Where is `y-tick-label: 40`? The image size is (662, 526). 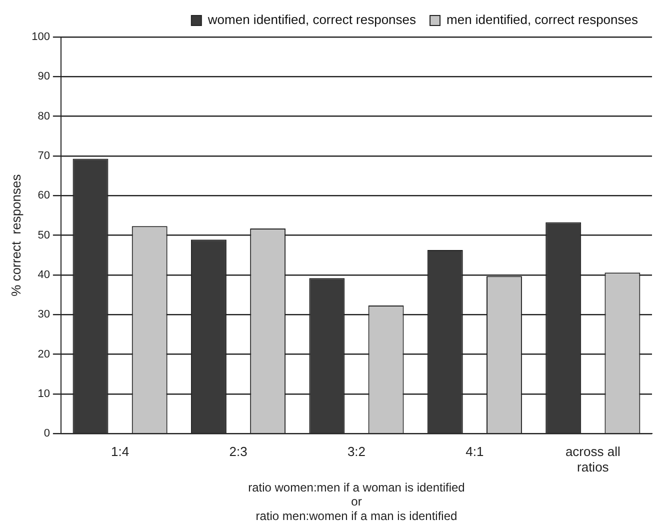 y-tick-label: 40 is located at coordinates (44, 274).